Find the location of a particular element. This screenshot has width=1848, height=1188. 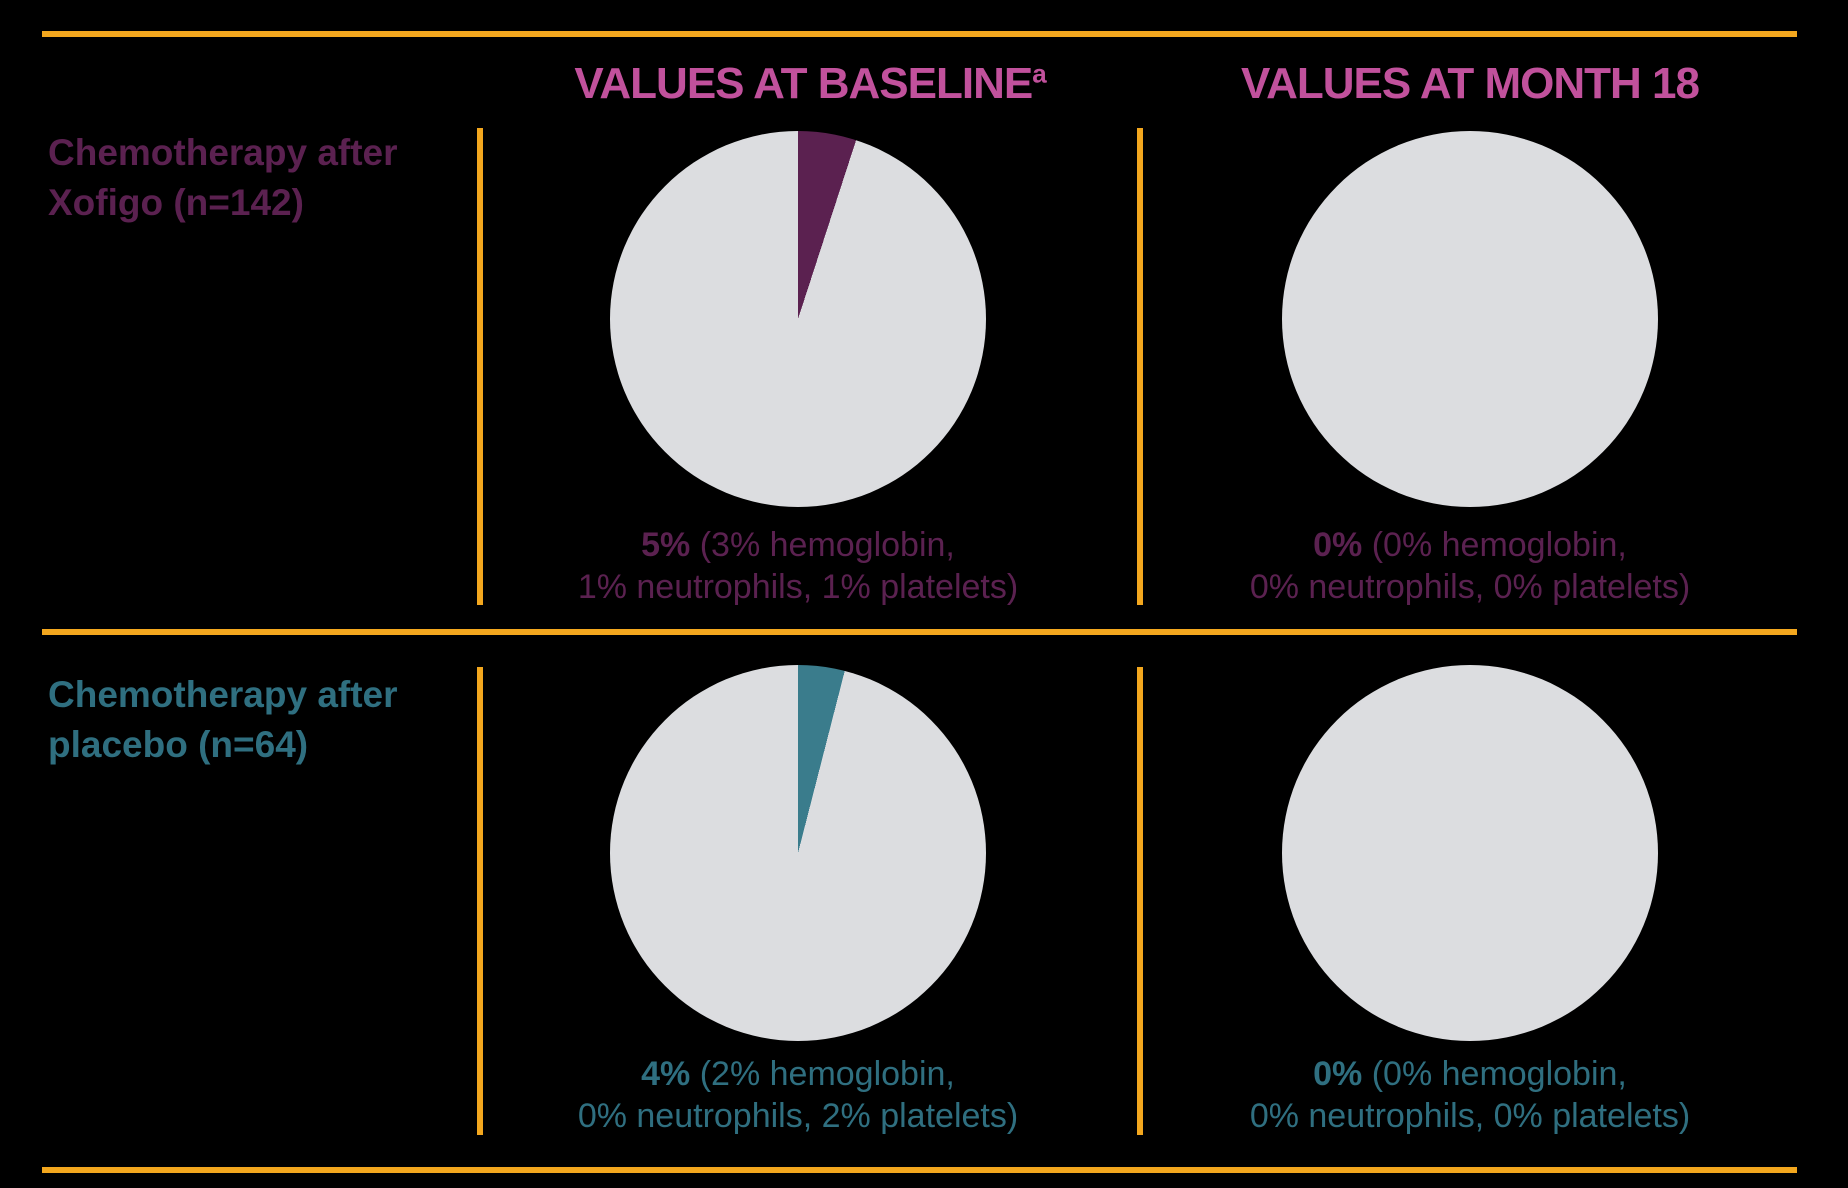

pie-xofigo-month18 is located at coordinates (1470, 319).